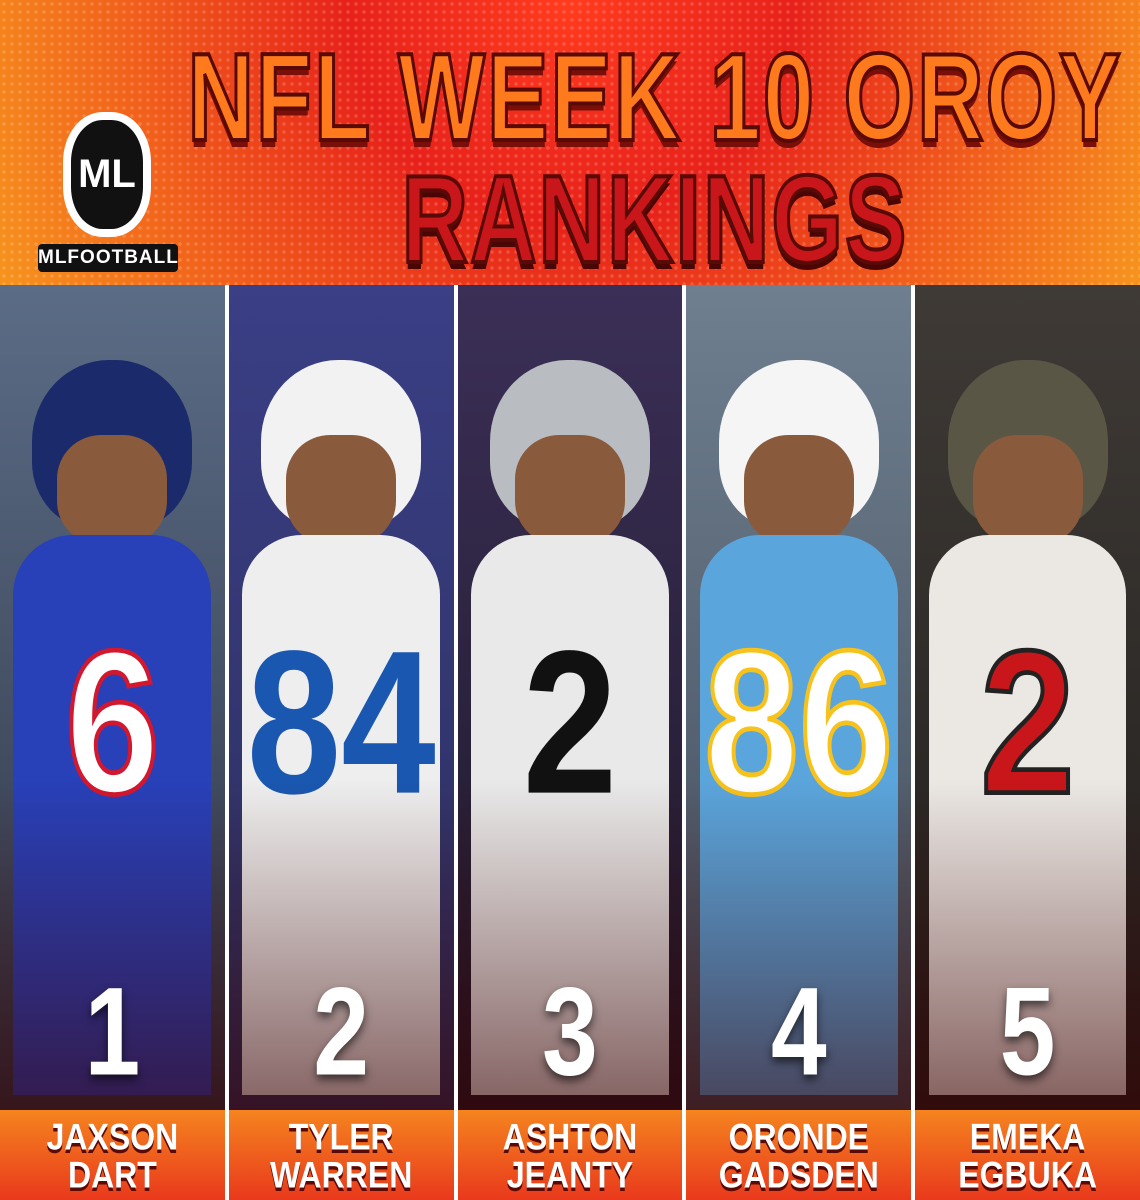 This screenshot has width=1140, height=1200. I want to click on first-name: EMEKA, so click(1027, 1137).